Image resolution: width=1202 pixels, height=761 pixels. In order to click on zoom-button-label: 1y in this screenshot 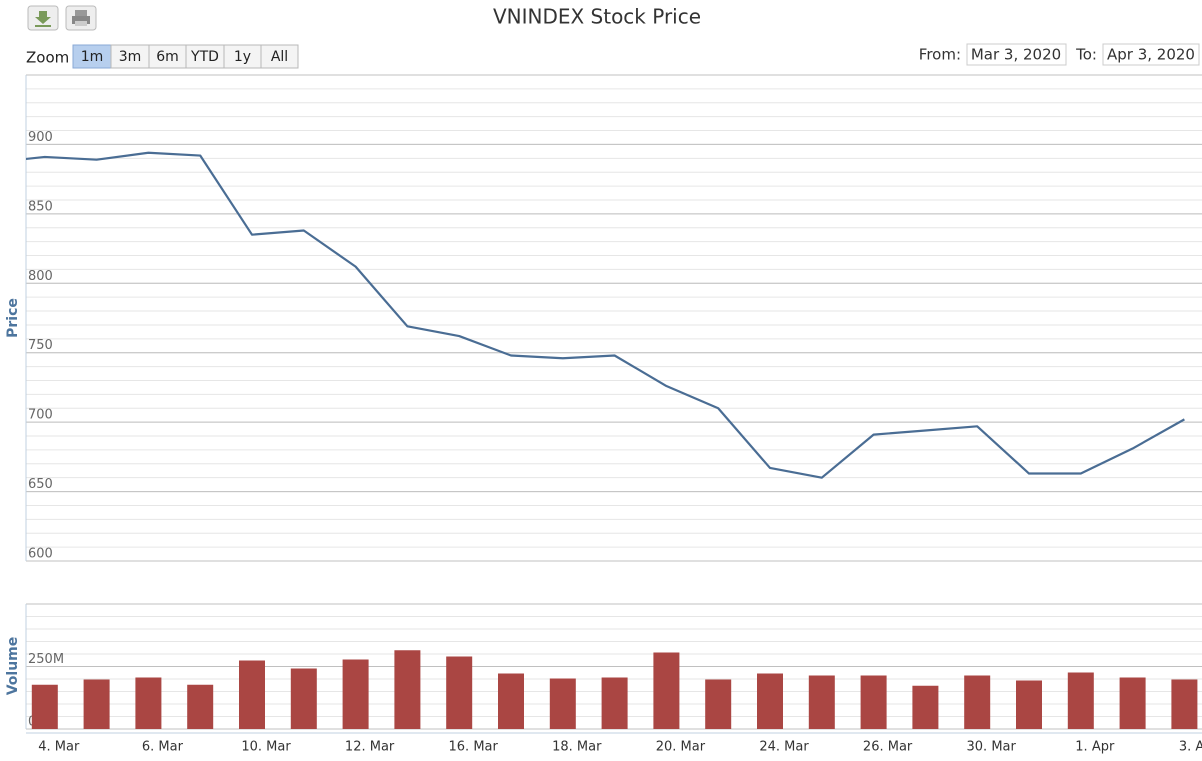, I will do `click(242, 57)`.